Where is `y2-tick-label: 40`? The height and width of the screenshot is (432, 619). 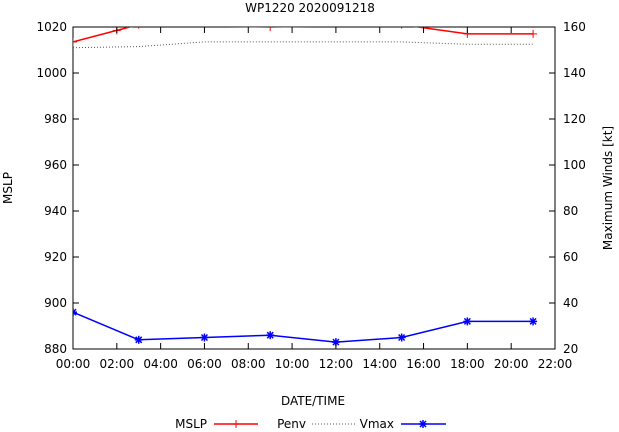 y2-tick-label: 40 is located at coordinates (570, 303).